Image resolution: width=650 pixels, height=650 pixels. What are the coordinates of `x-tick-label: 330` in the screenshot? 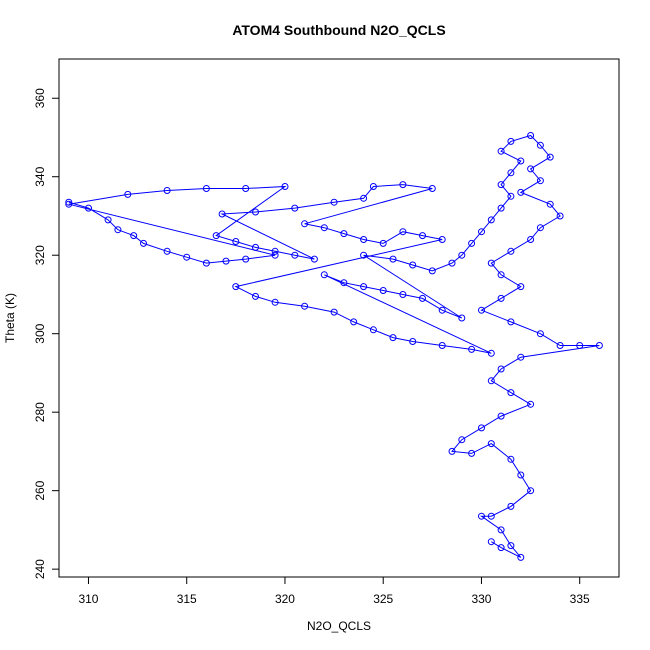 It's located at (481, 599).